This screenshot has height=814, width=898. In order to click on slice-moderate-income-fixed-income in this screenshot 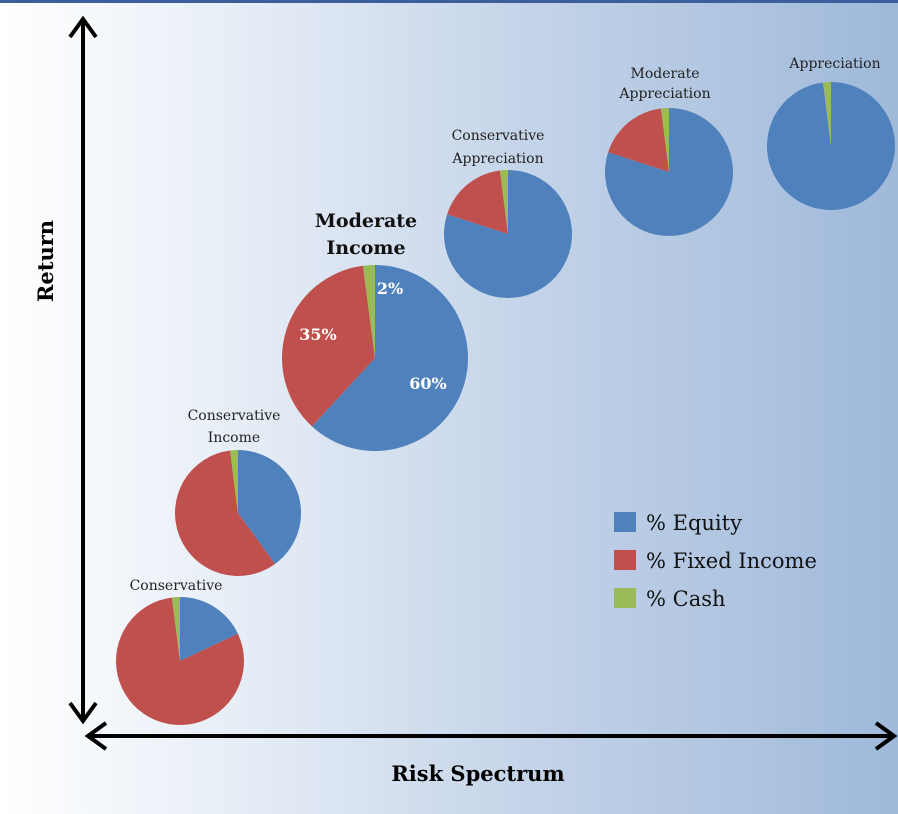, I will do `click(328, 346)`.